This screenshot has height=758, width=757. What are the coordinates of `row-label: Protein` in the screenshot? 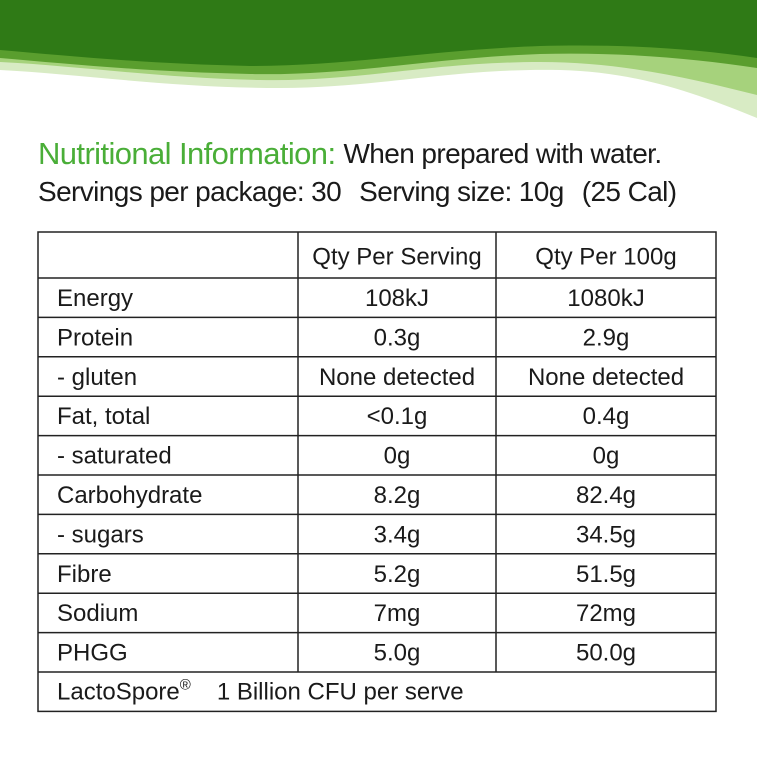 It's located at (95, 337).